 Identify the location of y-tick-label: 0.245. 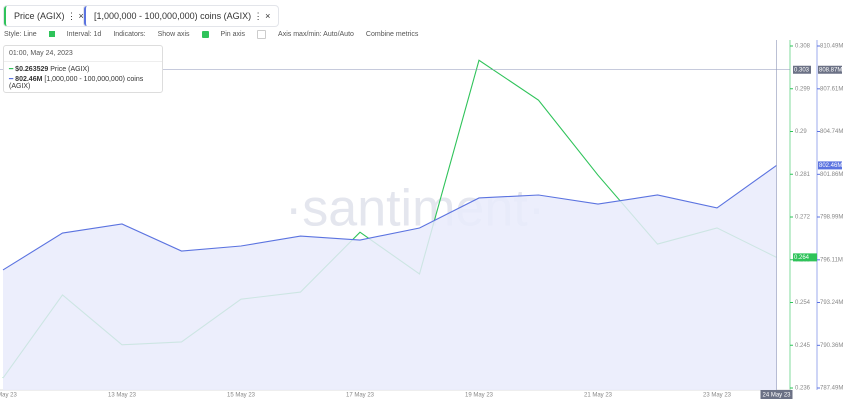
(803, 346).